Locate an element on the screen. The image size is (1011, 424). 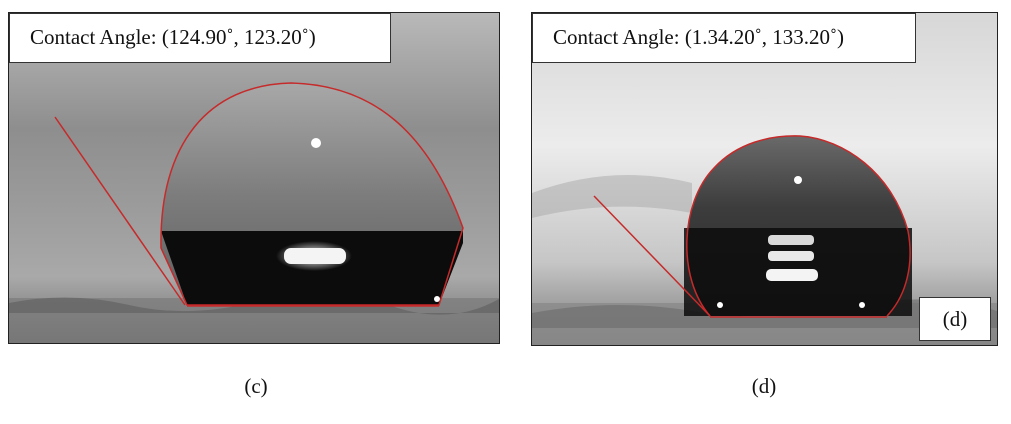
contact-angle-text-c: Contact Angle: (124.90˚, 123.20˚) is located at coordinates (173, 37).